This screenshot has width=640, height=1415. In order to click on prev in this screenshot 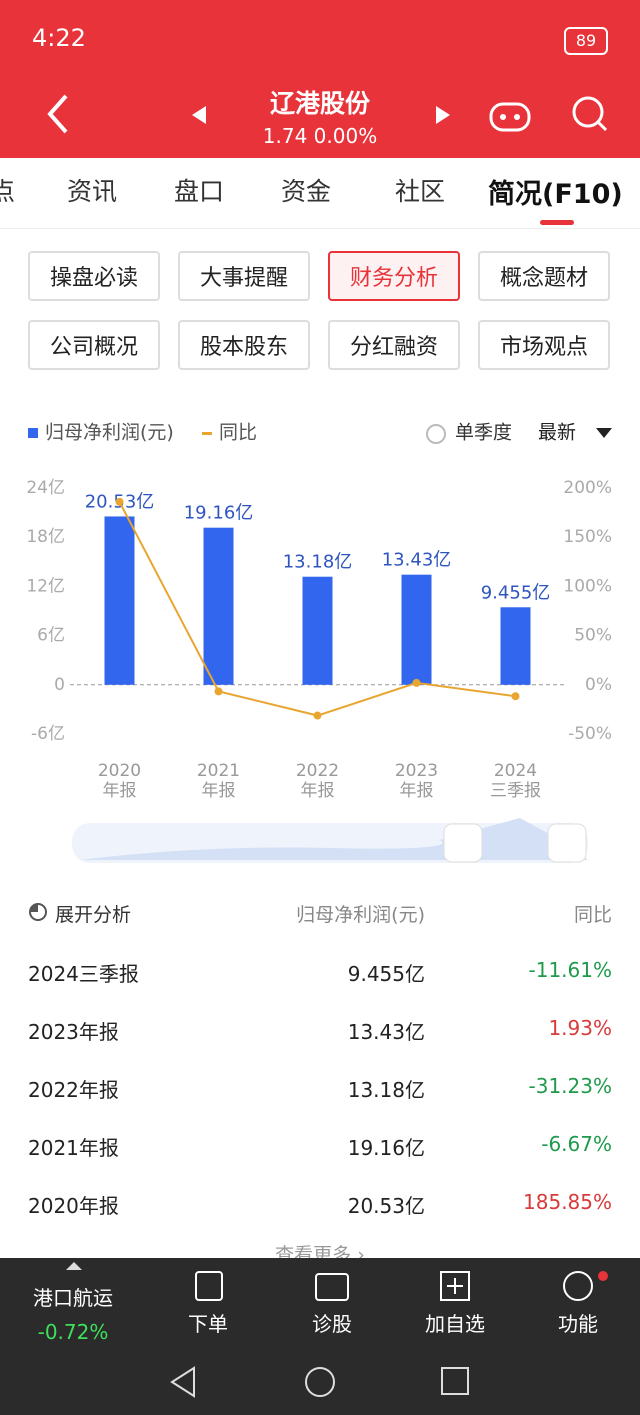, I will do `click(200, 115)`.